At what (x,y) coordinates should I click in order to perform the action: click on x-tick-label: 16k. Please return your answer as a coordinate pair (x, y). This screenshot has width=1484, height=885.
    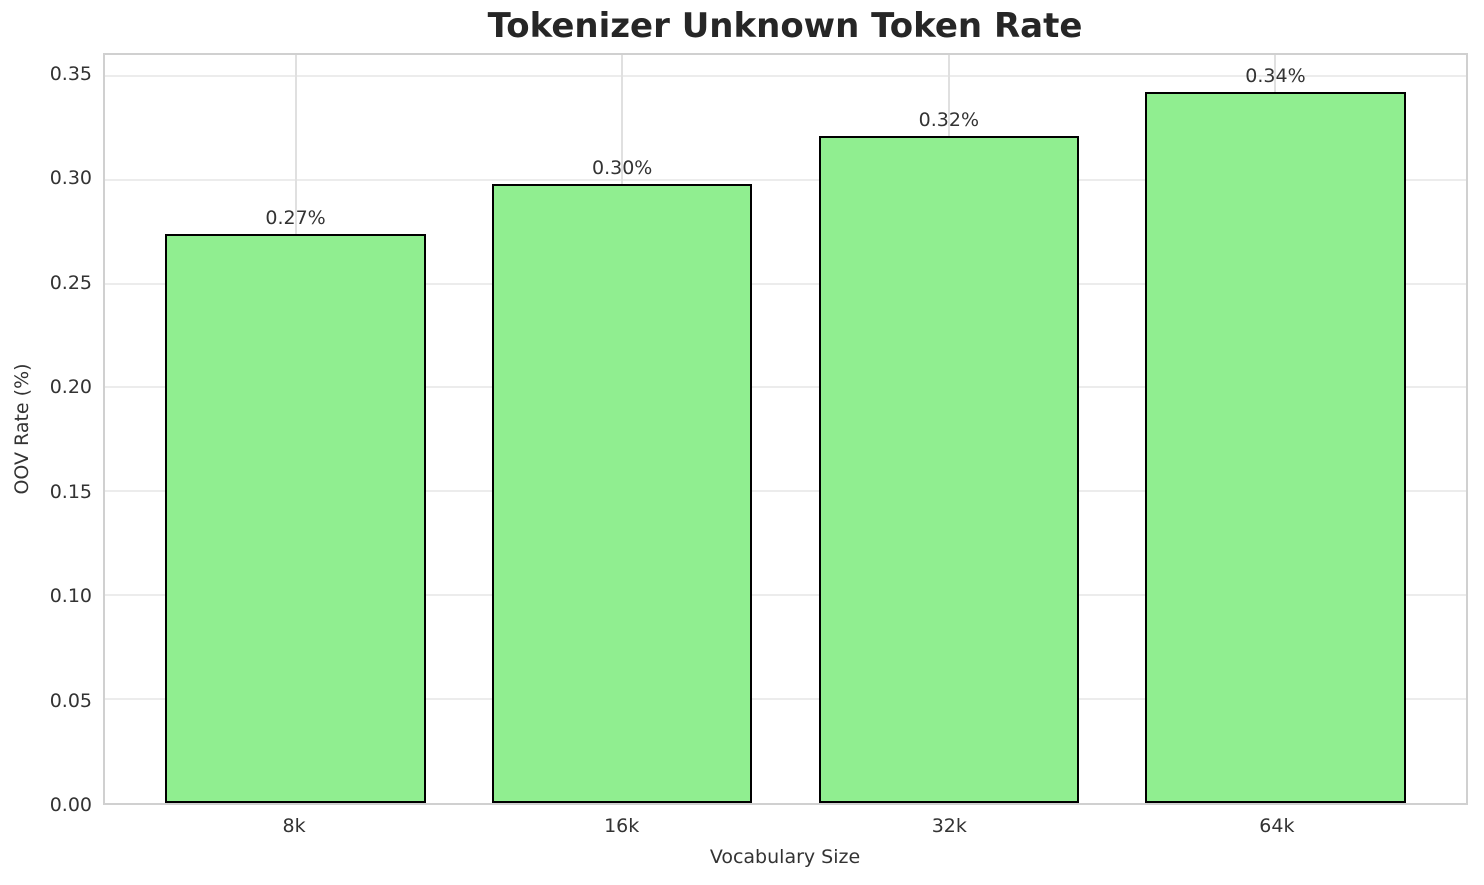
    Looking at the image, I should click on (622, 826).